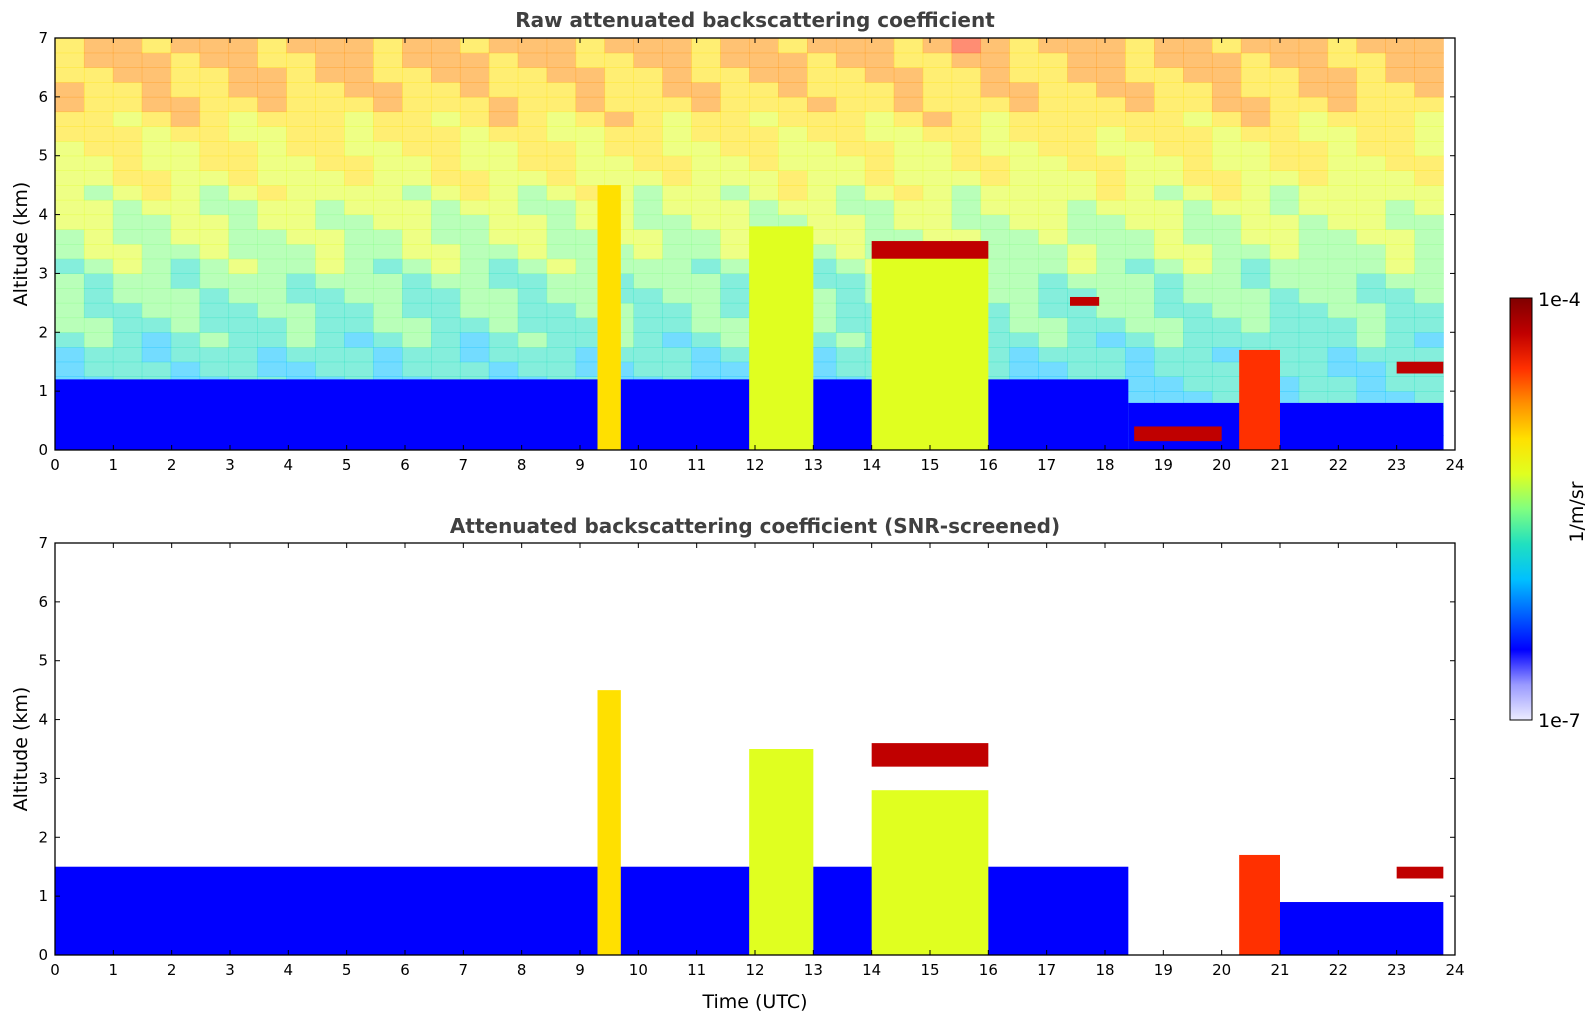 This screenshot has width=1595, height=1020. Describe the element at coordinates (1259, 904) in the screenshot. I see `heatmap-feature-cloud-layer` at that location.